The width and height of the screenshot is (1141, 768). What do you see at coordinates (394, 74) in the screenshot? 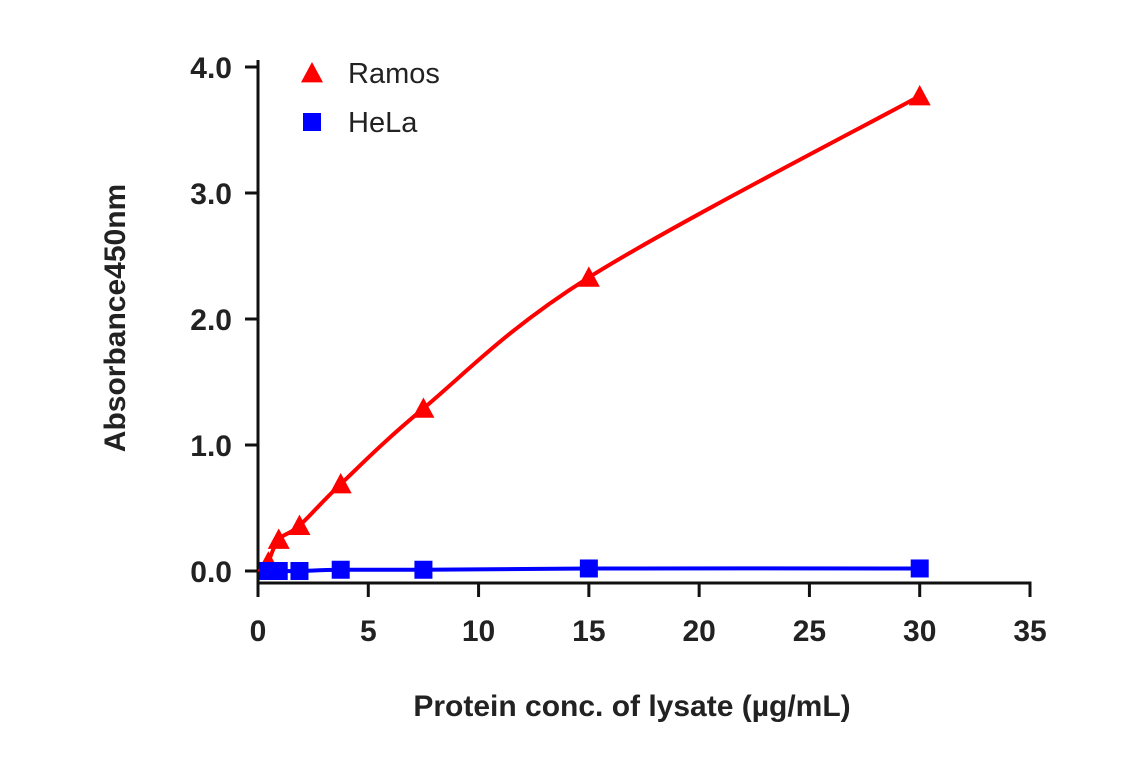
I see `legend-label-ramos: Ramos` at bounding box center [394, 74].